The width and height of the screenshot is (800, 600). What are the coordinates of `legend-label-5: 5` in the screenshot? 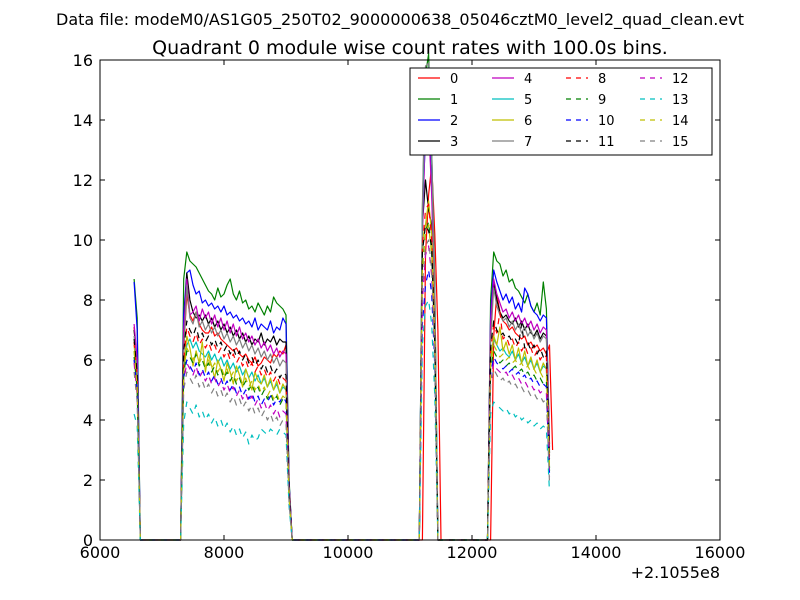 It's located at (528, 100).